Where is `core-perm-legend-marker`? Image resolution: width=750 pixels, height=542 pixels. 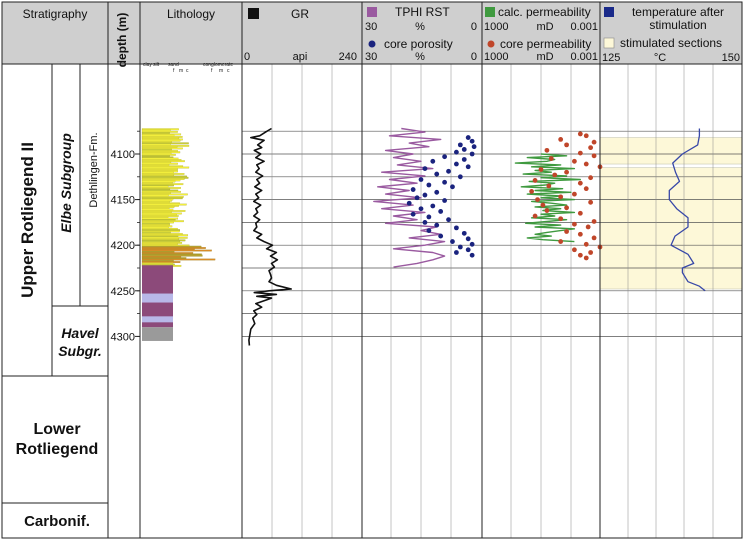
core-perm-legend-marker is located at coordinates (491, 44).